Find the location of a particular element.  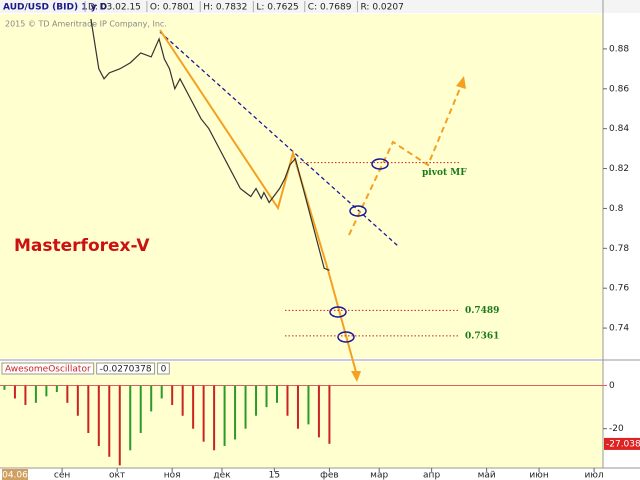

projection-line is located at coordinates (405, 160).